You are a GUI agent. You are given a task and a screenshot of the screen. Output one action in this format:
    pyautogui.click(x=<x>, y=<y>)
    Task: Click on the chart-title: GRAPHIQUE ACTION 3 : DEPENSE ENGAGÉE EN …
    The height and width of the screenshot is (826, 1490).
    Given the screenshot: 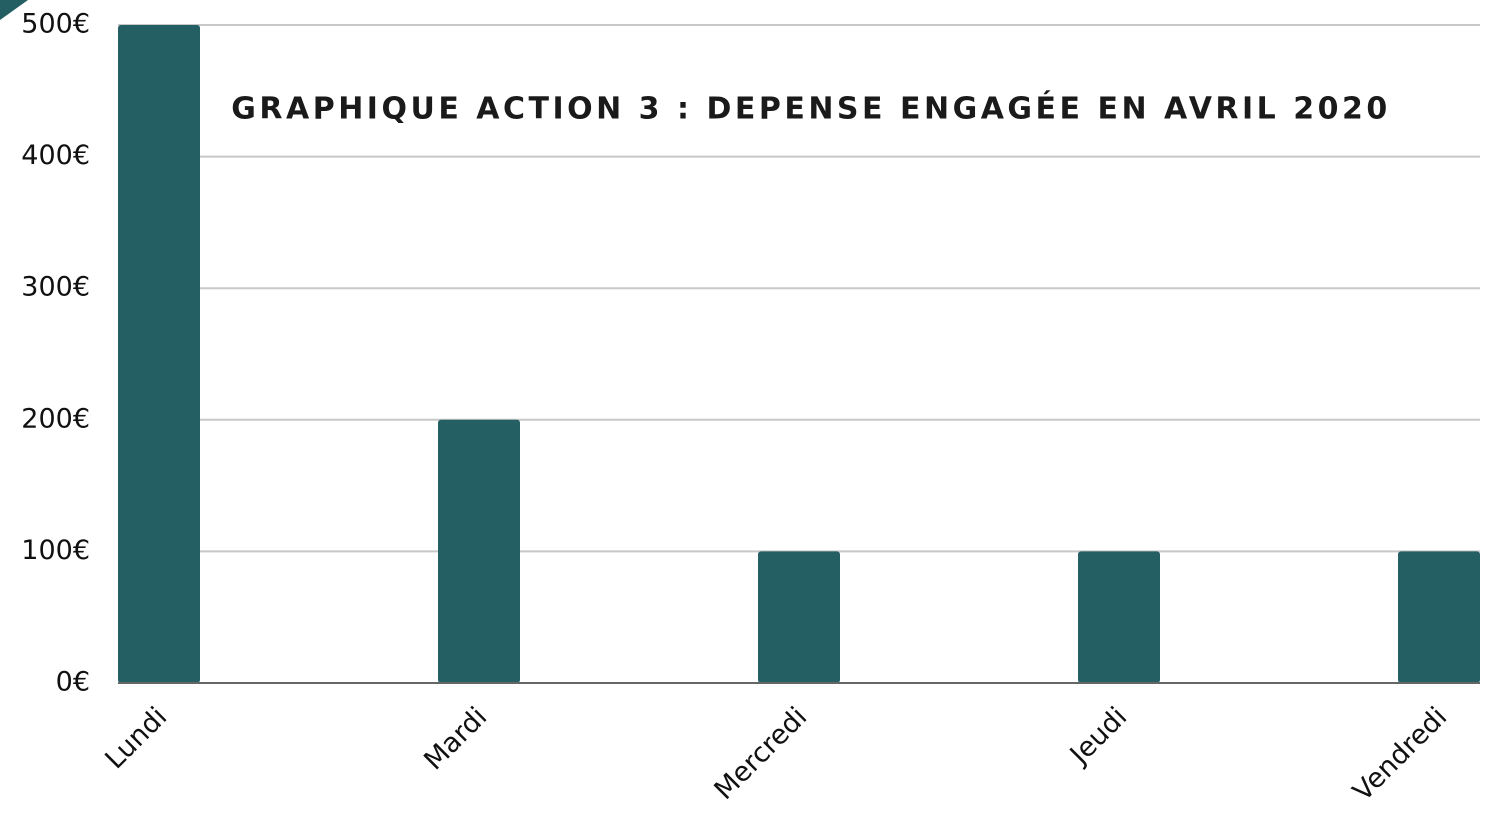 What is the action you would take?
    pyautogui.click(x=810, y=109)
    